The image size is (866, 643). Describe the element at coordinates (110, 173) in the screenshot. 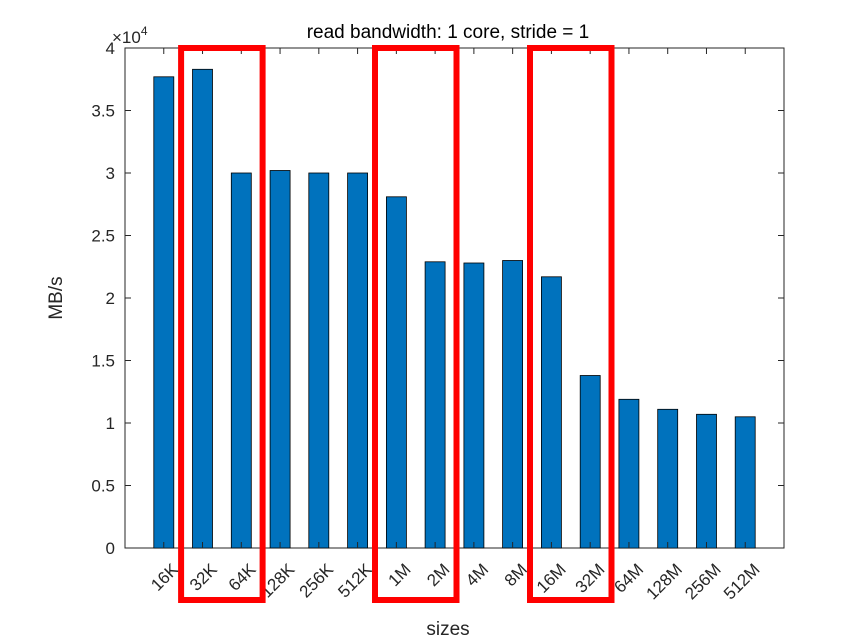

I see `y-tick-label: 3` at that location.